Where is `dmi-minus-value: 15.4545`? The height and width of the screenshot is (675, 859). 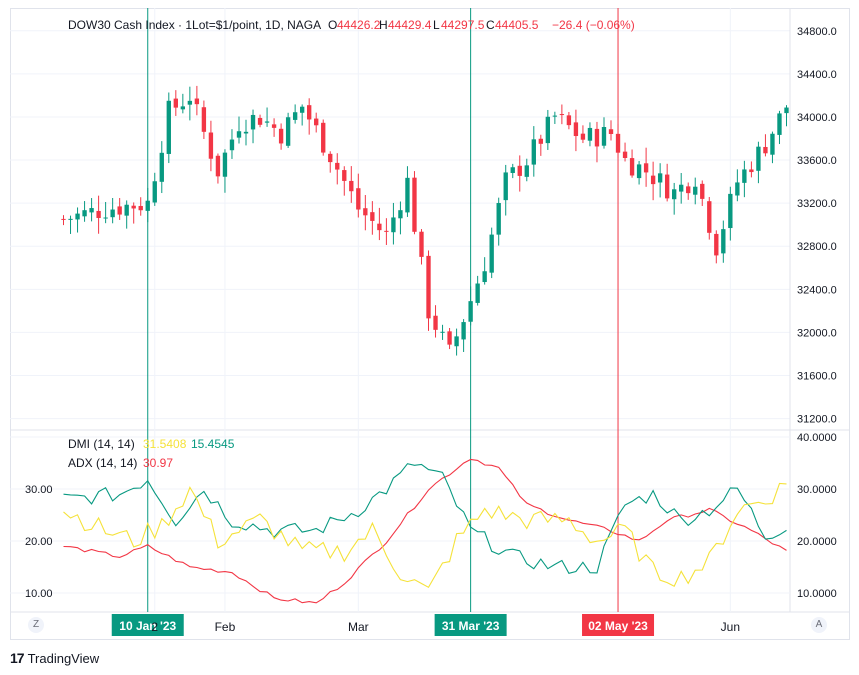
dmi-minus-value: 15.4545 is located at coordinates (213, 444).